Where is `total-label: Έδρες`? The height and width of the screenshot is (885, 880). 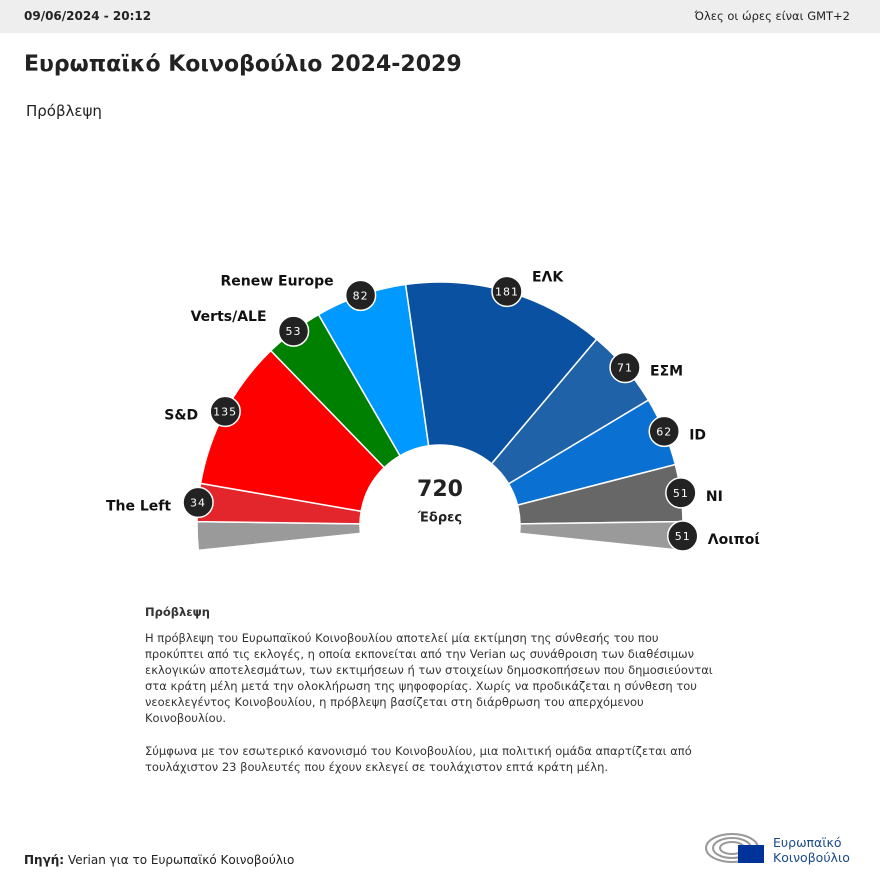
total-label: Έδρες is located at coordinates (439, 518).